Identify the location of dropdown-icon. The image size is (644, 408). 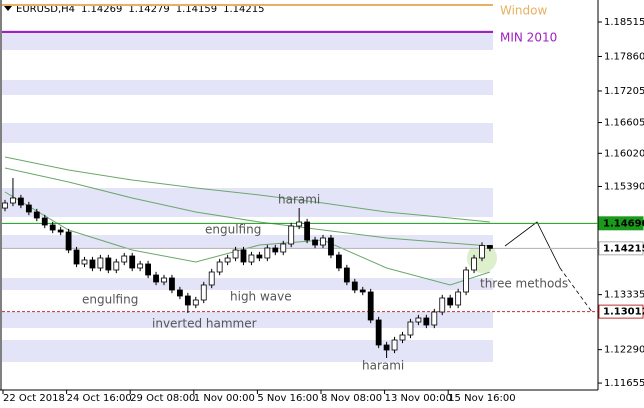
(8, 8).